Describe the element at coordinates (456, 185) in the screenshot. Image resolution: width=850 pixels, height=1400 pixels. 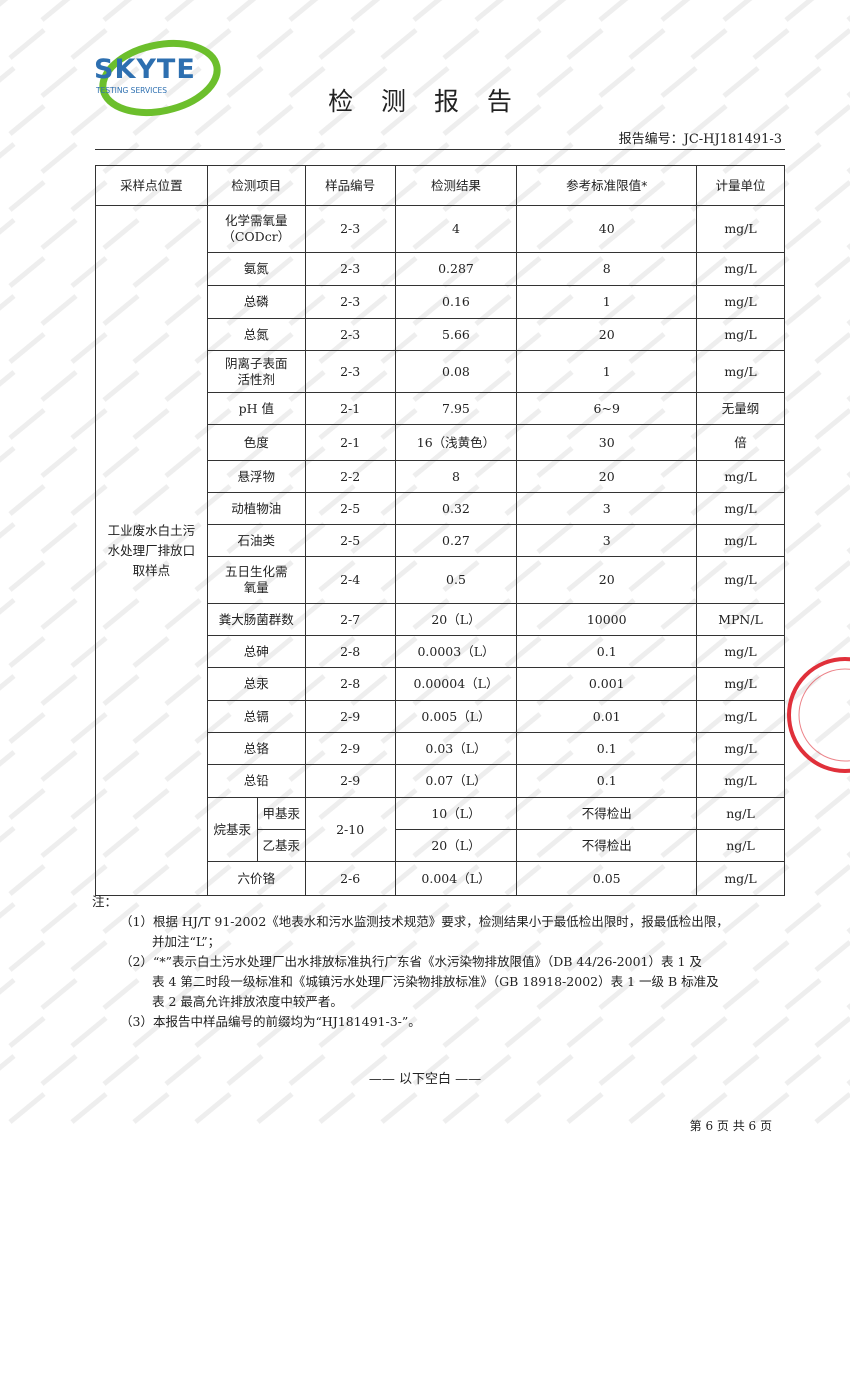
I see `column-header: 检测结果` at that location.